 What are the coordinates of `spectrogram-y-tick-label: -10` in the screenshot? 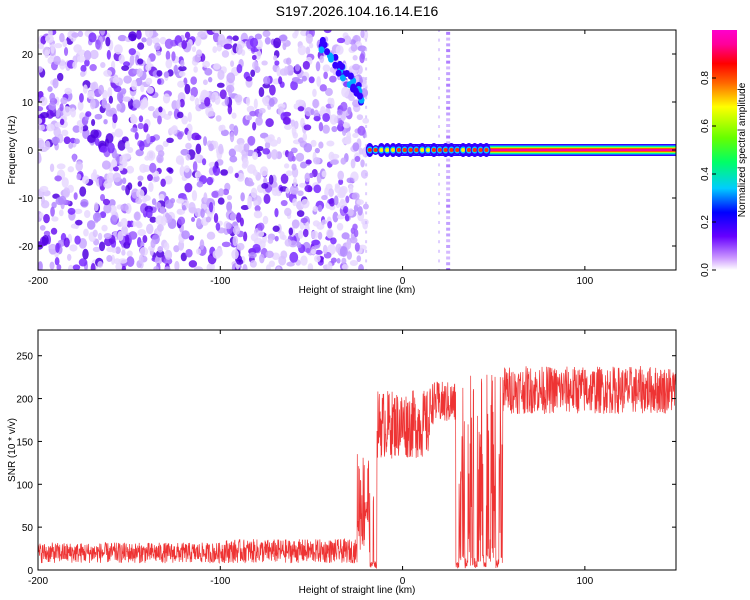 It's located at (26, 199).